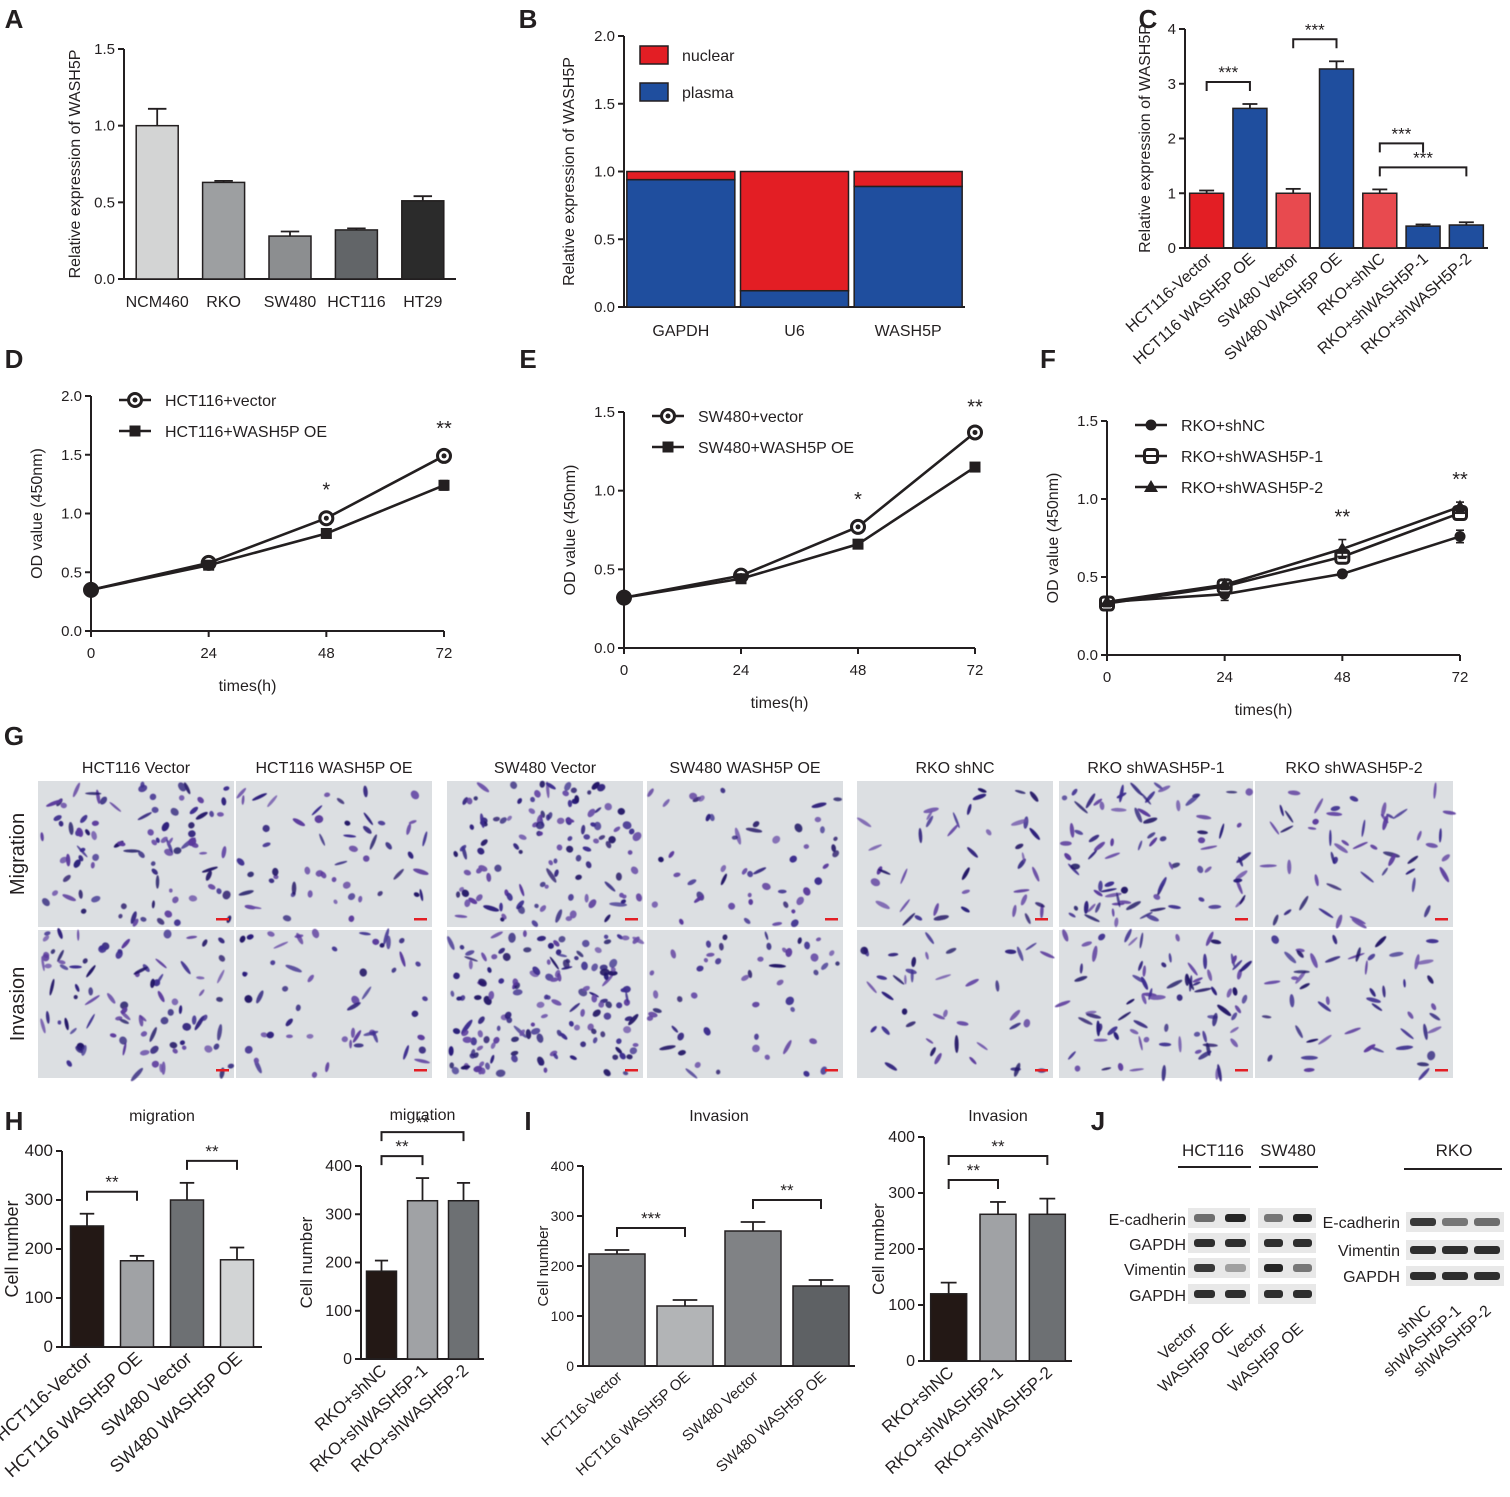 This screenshot has height=1497, width=1510. Describe the element at coordinates (998, 1146) in the screenshot. I see `significance-label: **` at that location.